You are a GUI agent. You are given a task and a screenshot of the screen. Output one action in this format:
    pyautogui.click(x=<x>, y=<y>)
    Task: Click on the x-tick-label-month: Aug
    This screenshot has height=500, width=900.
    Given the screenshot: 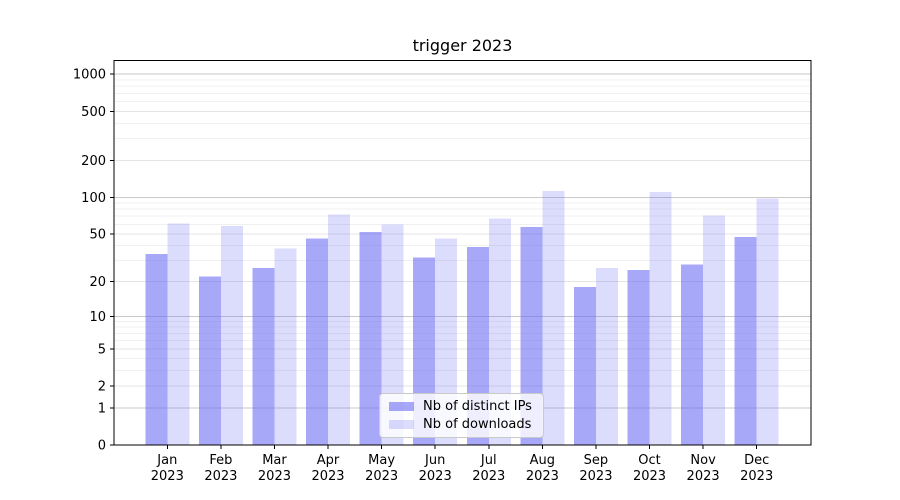 What is the action you would take?
    pyautogui.click(x=542, y=460)
    